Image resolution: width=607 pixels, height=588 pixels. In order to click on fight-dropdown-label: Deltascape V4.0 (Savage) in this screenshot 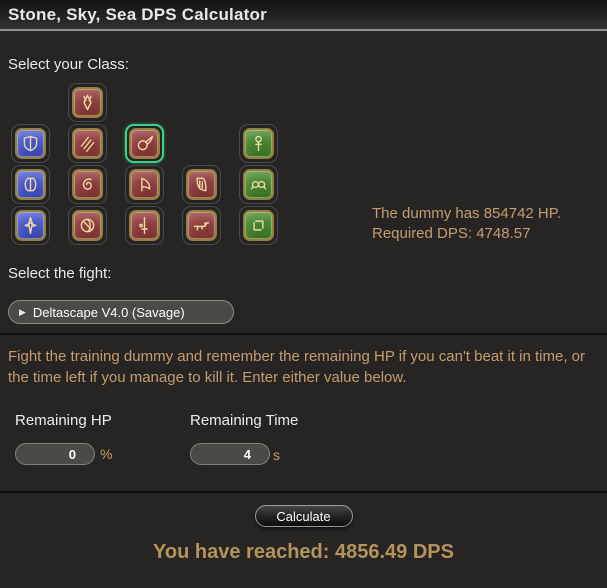, I will do `click(108, 312)`.